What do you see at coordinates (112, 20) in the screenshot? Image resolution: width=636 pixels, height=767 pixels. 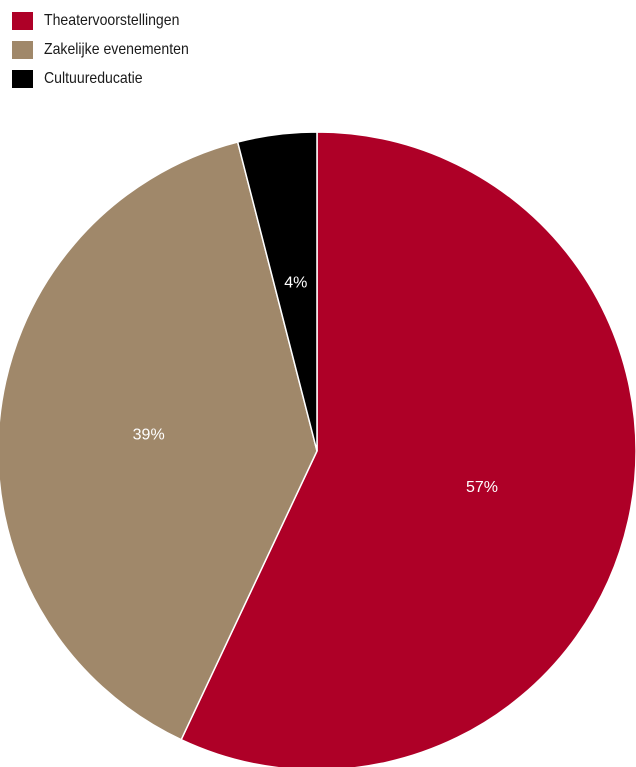 I see `legend-label-theatervoorstellingen: Theatervoorstellingen` at bounding box center [112, 20].